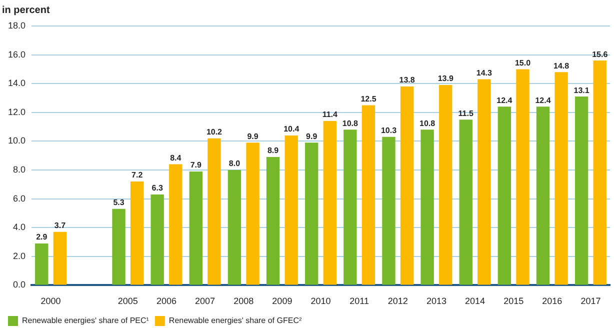 The image size is (614, 336). What do you see at coordinates (389, 131) in the screenshot?
I see `data-label: 10.3` at bounding box center [389, 131].